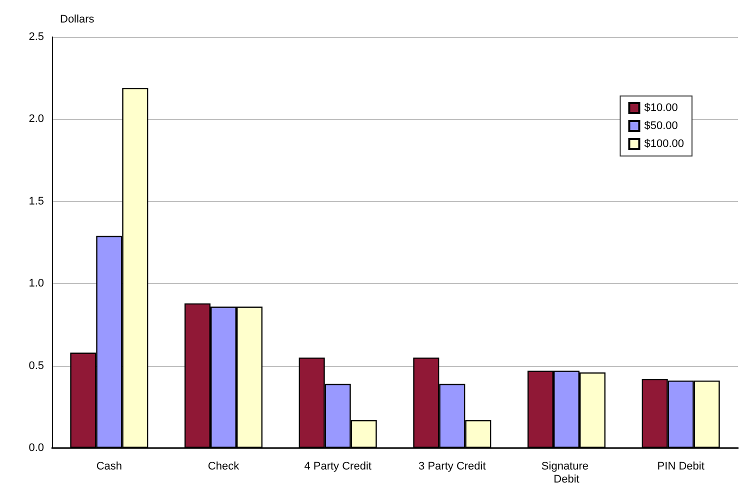  What do you see at coordinates (661, 108) in the screenshot?
I see `legend-label: $10.00` at bounding box center [661, 108].